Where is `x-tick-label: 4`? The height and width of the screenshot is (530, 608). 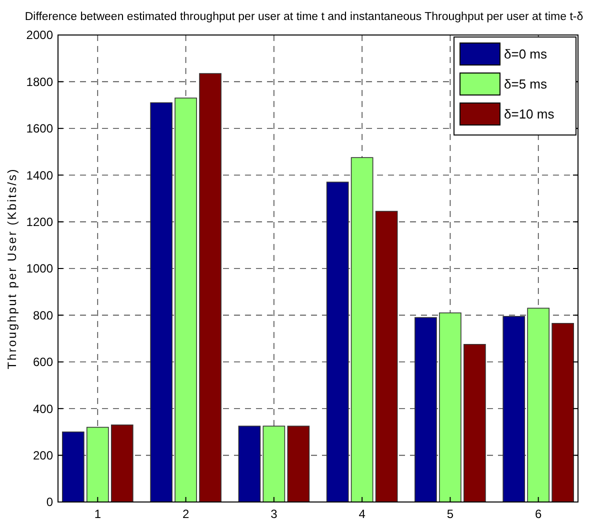 x-tick-label: 4 is located at coordinates (362, 514).